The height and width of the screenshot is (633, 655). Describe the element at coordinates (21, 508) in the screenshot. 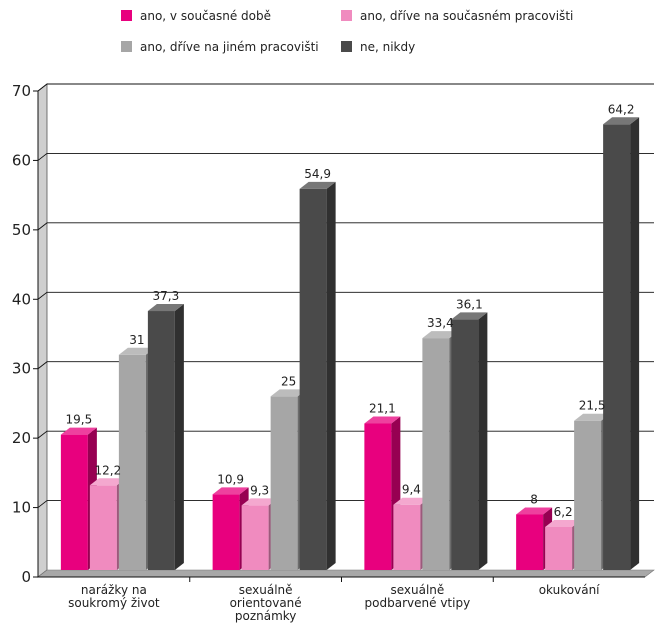

I see `y-tick-label: 10` at that location.